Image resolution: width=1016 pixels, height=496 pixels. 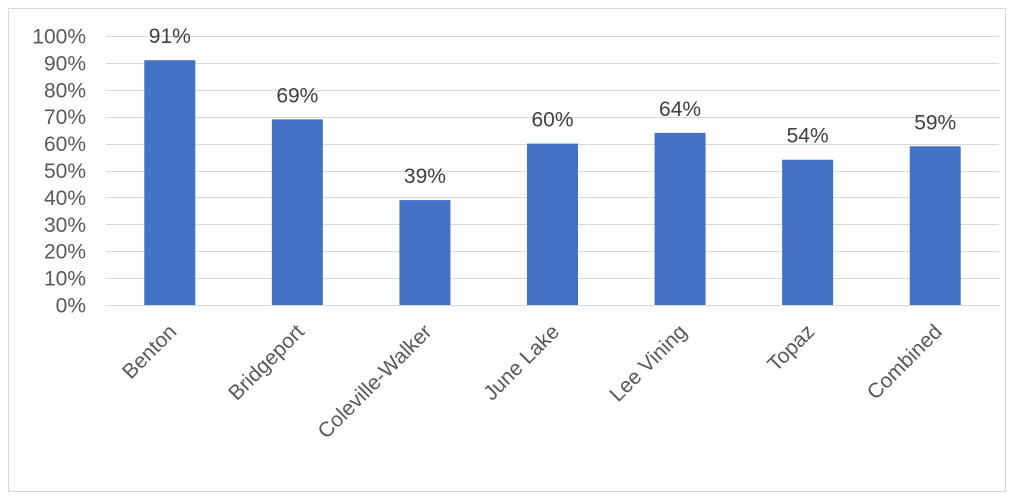 I want to click on y-tick-label: 0%, so click(x=71, y=306).